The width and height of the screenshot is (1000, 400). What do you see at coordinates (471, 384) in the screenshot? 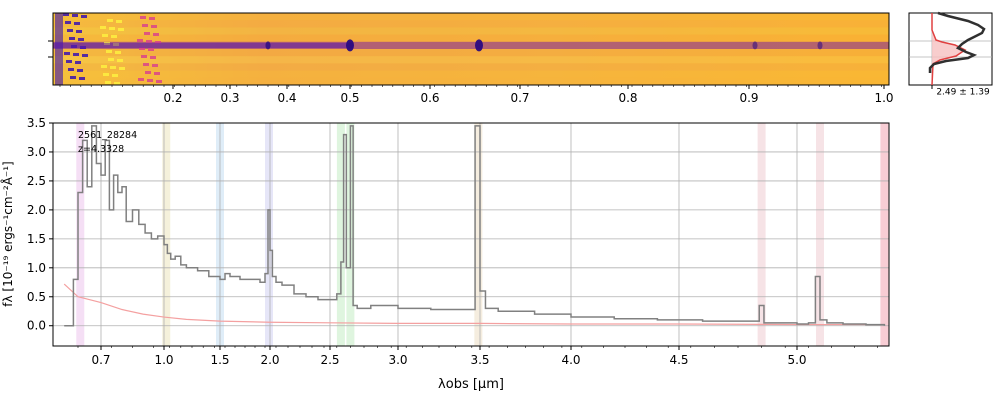
I see `x-axis-label: λobs [μm]` at bounding box center [471, 384].